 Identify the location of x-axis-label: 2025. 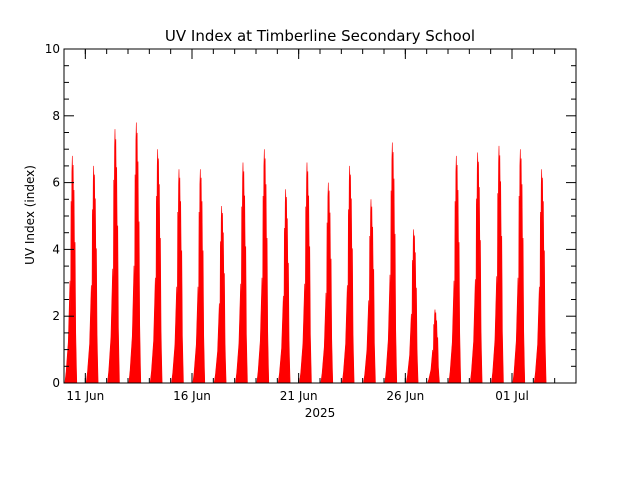
(320, 413).